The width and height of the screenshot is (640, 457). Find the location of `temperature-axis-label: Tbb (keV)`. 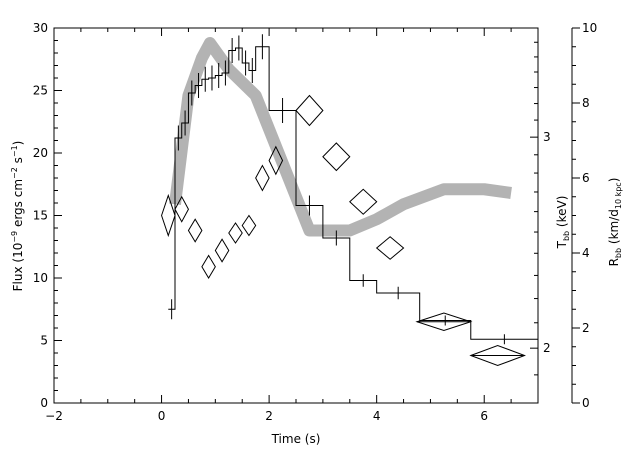

temperature-axis-label: Tbb (keV) is located at coordinates (563, 223).